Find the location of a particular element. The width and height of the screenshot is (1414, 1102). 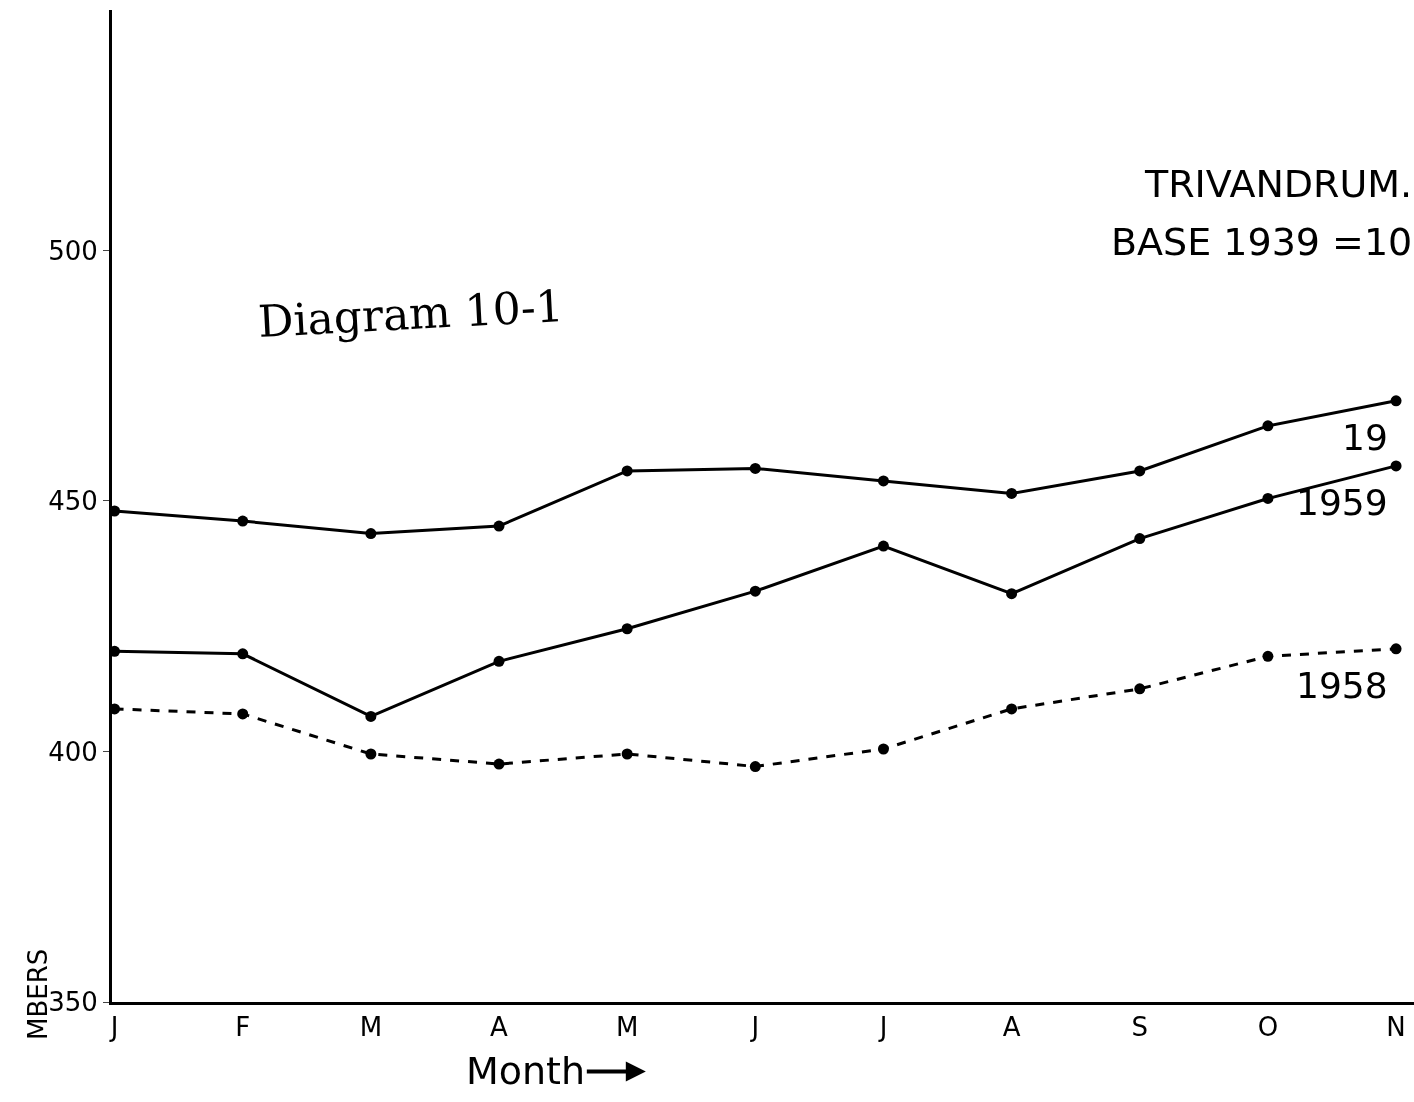

y-tick-label: 400 is located at coordinates (73, 751).